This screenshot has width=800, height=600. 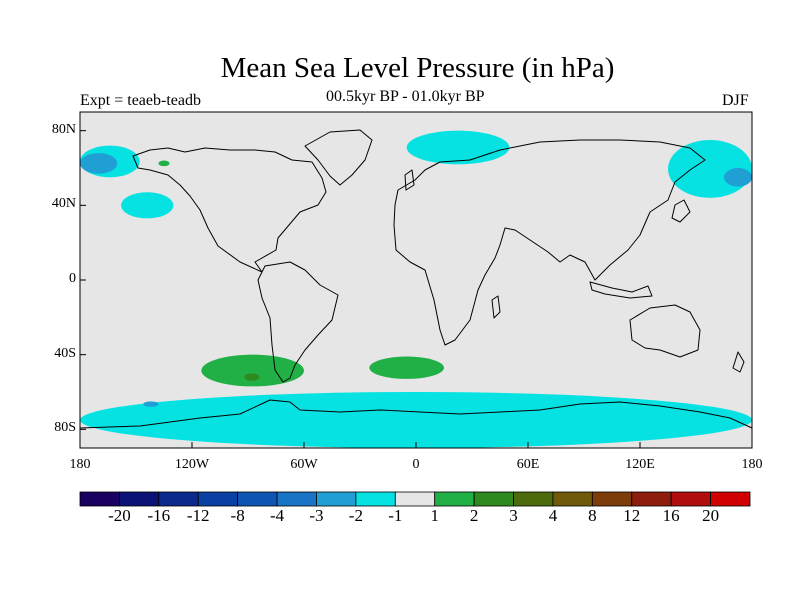 I want to click on coastline-south-america, so click(x=298, y=322).